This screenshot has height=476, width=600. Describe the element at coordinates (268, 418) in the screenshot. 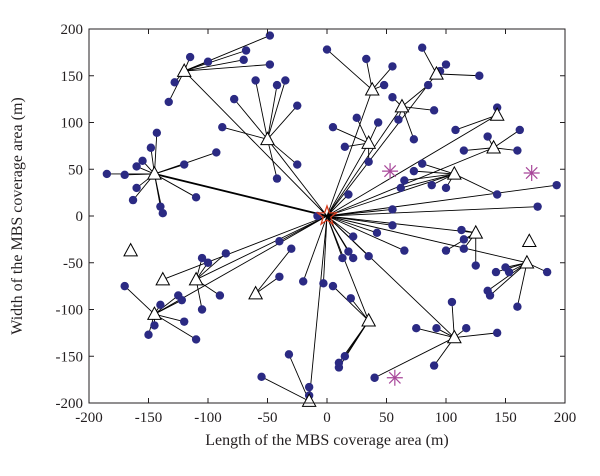

I see `x-tick-label: -50` at that location.